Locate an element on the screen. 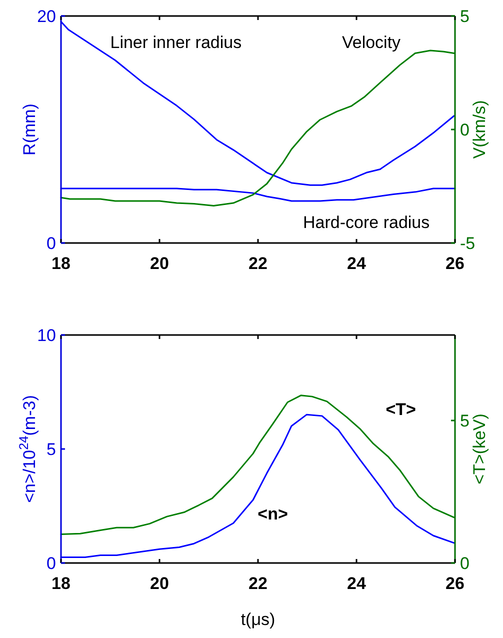 Image resolution: width=503 pixels, height=638 pixels. line-series is located at coordinates (258, 195).